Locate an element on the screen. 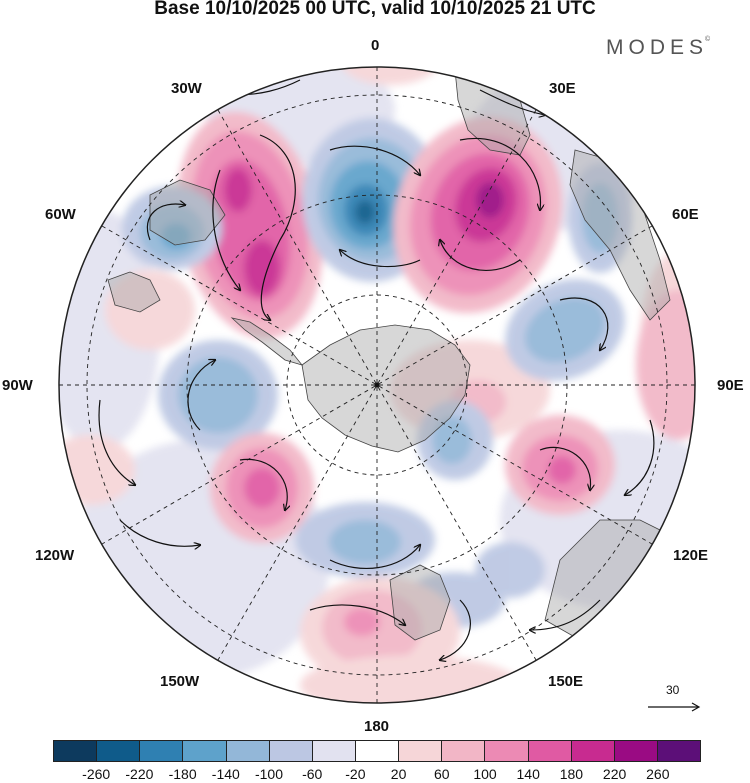 Image resolution: width=750 pixels, height=783 pixels. brand-logo: MODES© is located at coordinates (658, 48).